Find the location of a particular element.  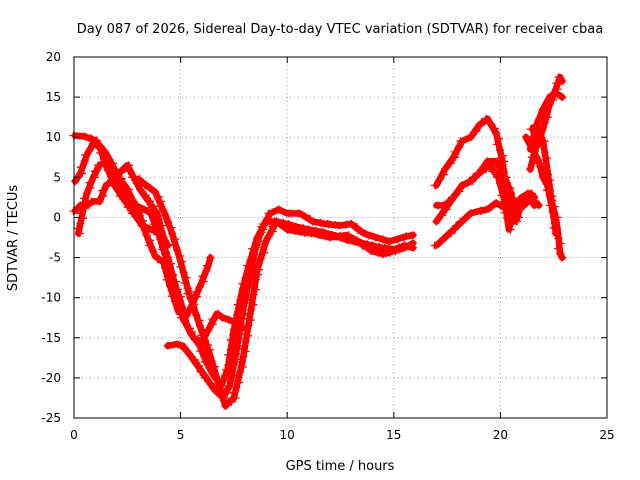

x-tick-label: 10 is located at coordinates (287, 435).